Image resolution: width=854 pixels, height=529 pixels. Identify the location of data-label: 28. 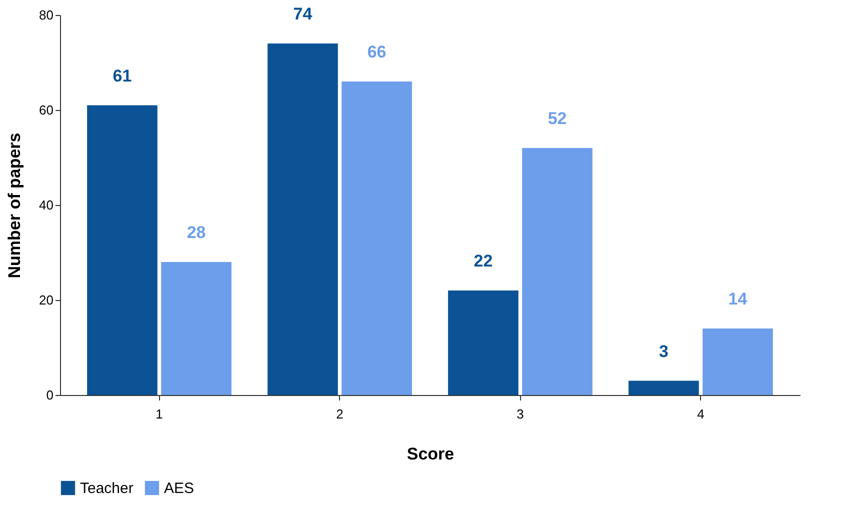
(196, 232).